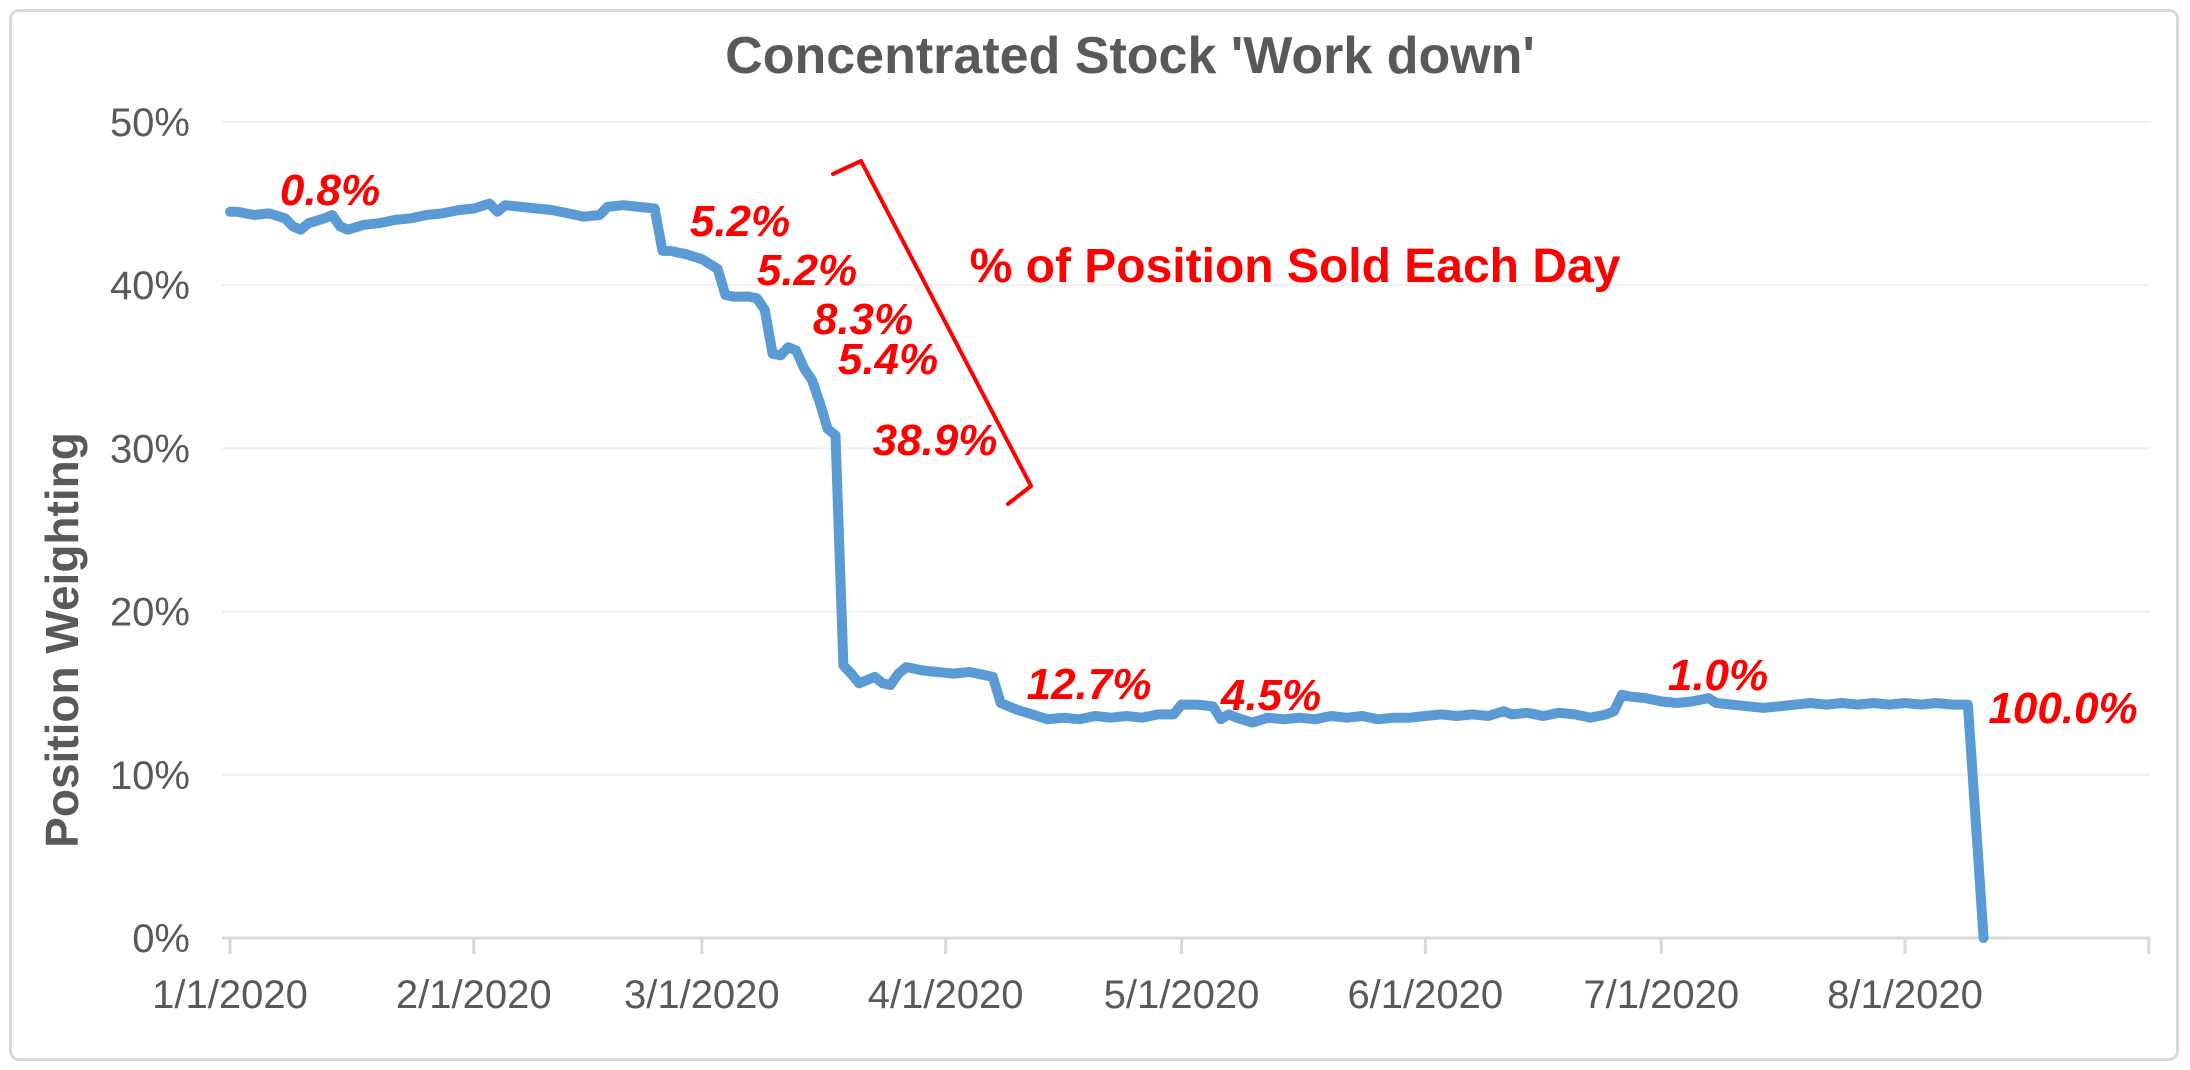 This screenshot has height=1070, width=2190. Describe the element at coordinates (1182, 995) in the screenshot. I see `x-tick-label: 5/1/2020` at that location.